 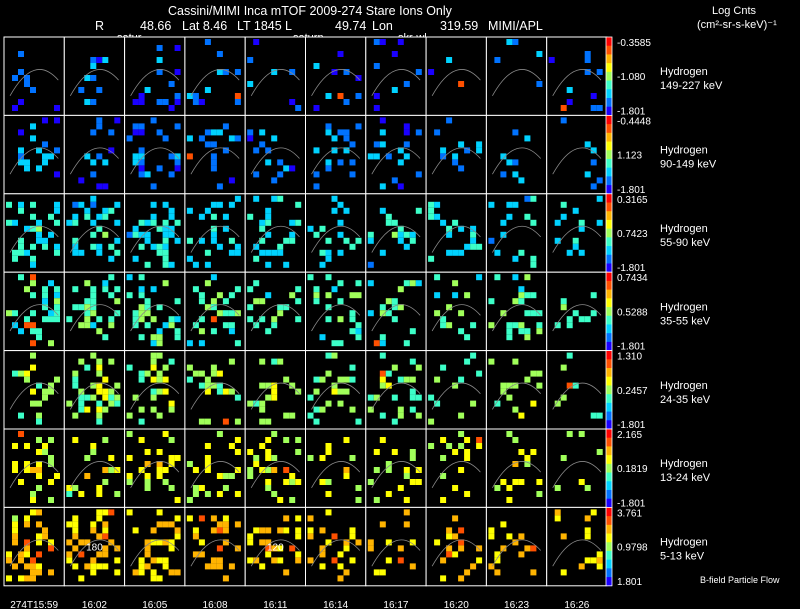 I want to click on energy-range-label: 5-13 keV, so click(x=682, y=557).